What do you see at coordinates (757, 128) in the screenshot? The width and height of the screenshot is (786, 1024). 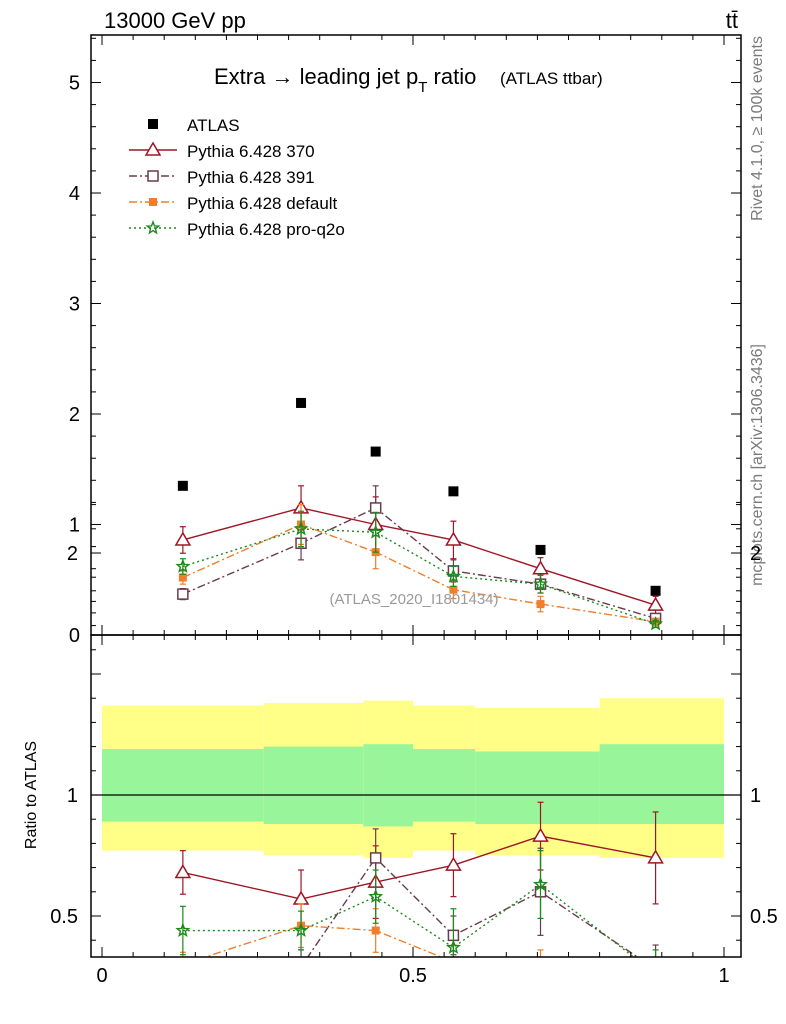 I see `rivet-version-label: Rivet 4.1.0, ≥ 100k events` at bounding box center [757, 128].